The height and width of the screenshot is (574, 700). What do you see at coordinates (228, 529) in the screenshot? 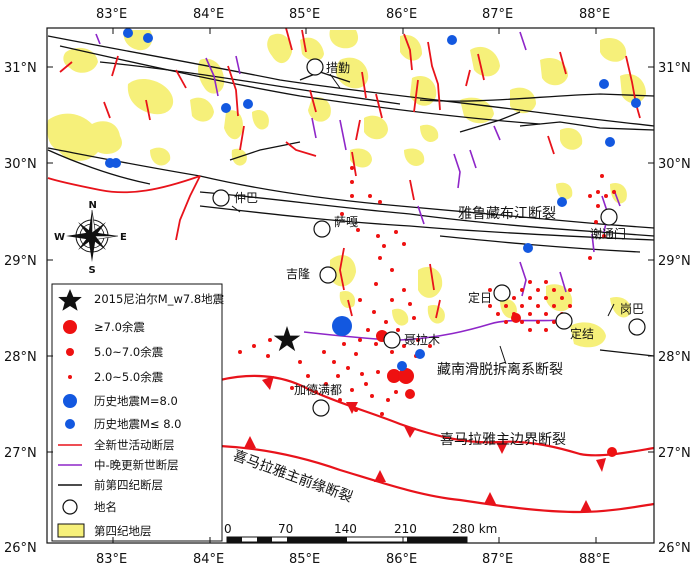
I see `scale-label: 0` at bounding box center [228, 529].